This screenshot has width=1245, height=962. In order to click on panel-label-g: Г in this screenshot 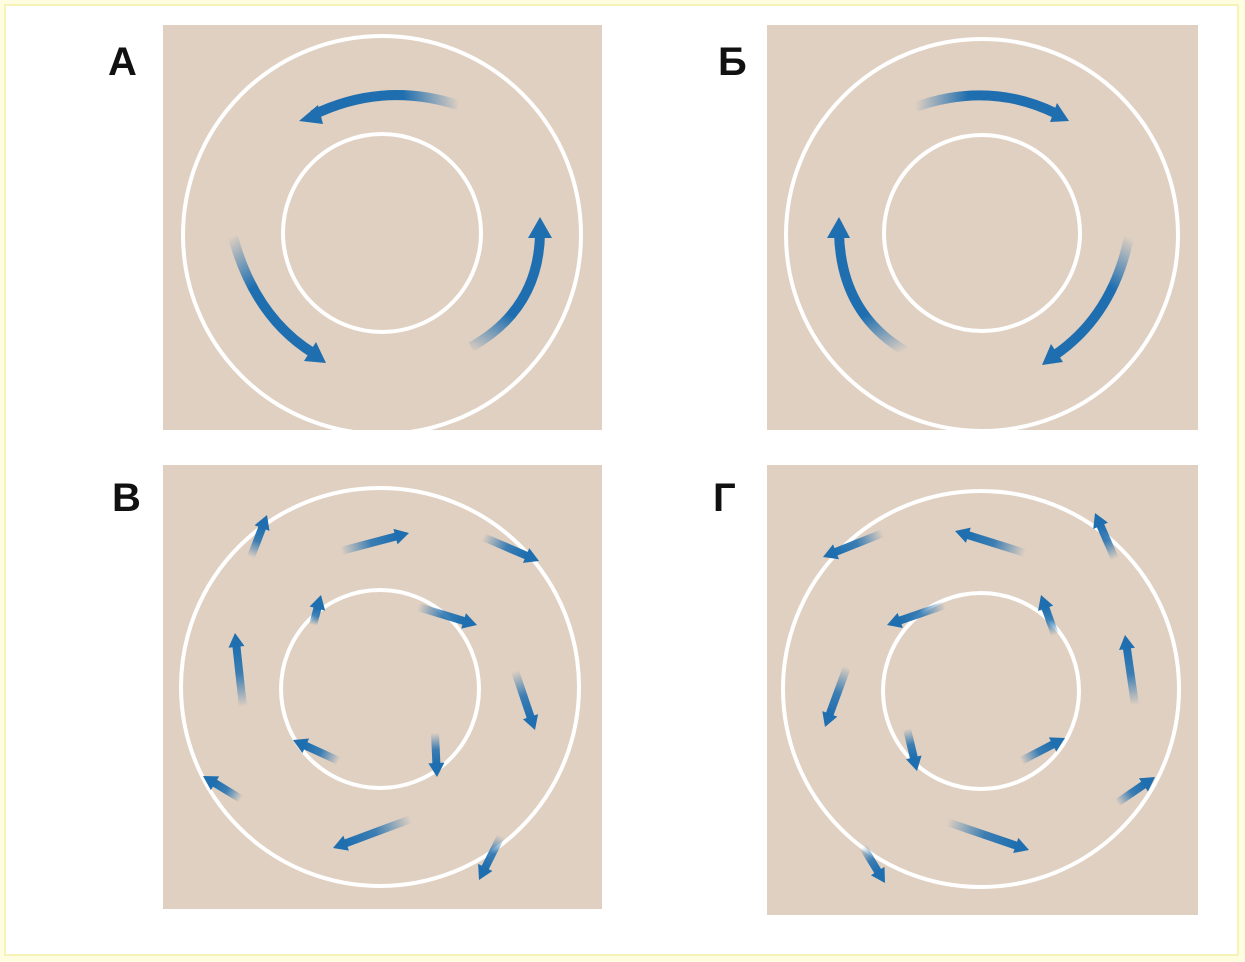, I will do `click(724, 498)`.